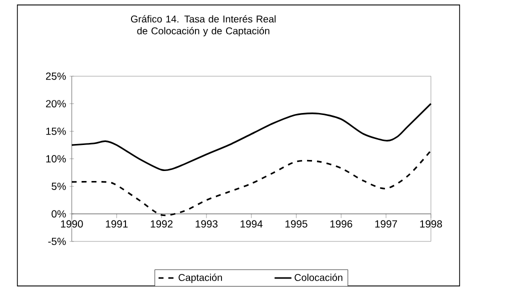 The height and width of the screenshot is (308, 519). Describe the element at coordinates (251, 183) in the screenshot. I see `line-series` at that location.